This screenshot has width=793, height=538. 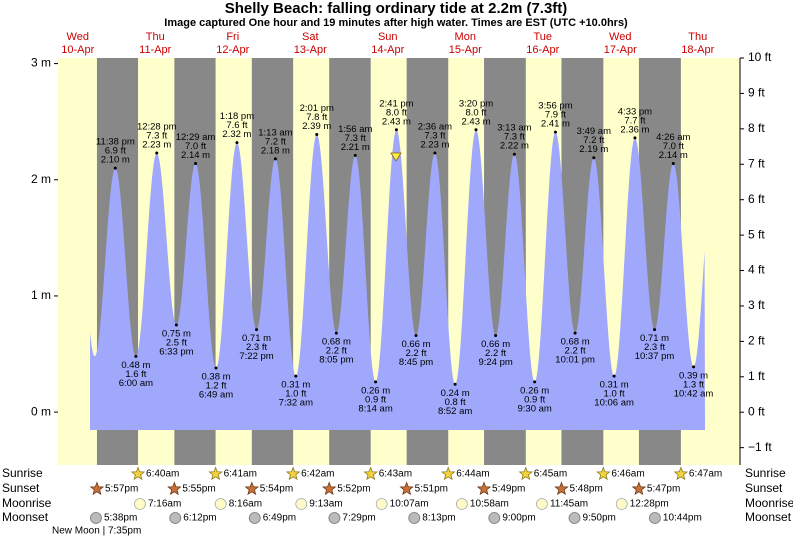 I want to click on day-weekday: Wed, so click(x=78, y=37).